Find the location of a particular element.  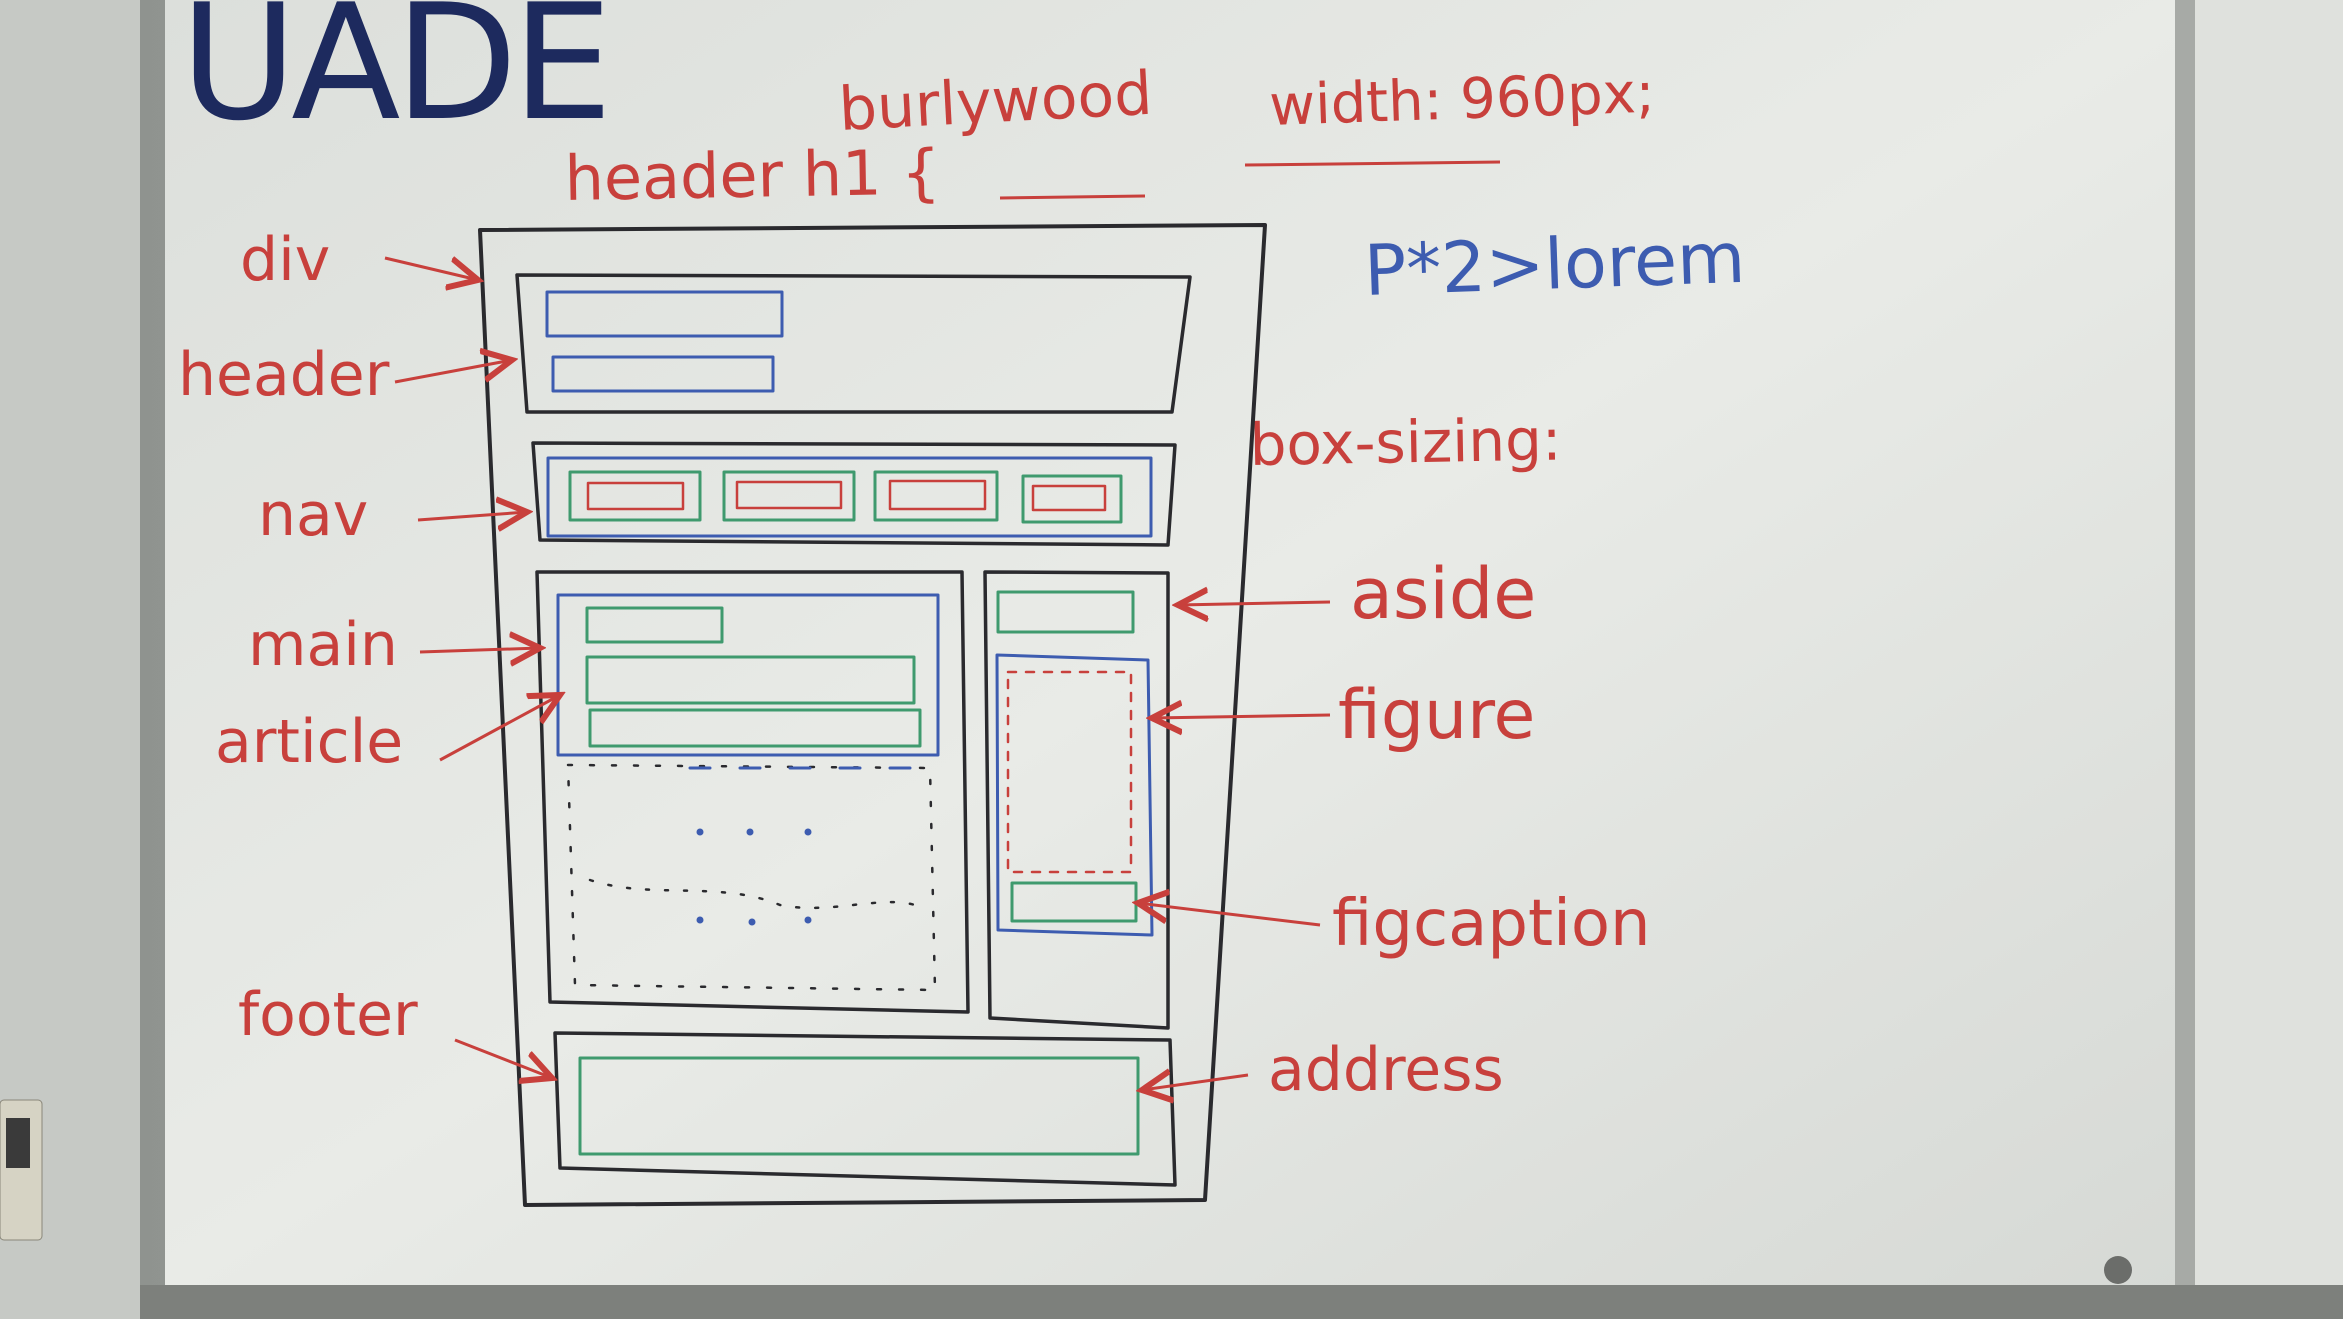

nav-box is located at coordinates (854, 494).